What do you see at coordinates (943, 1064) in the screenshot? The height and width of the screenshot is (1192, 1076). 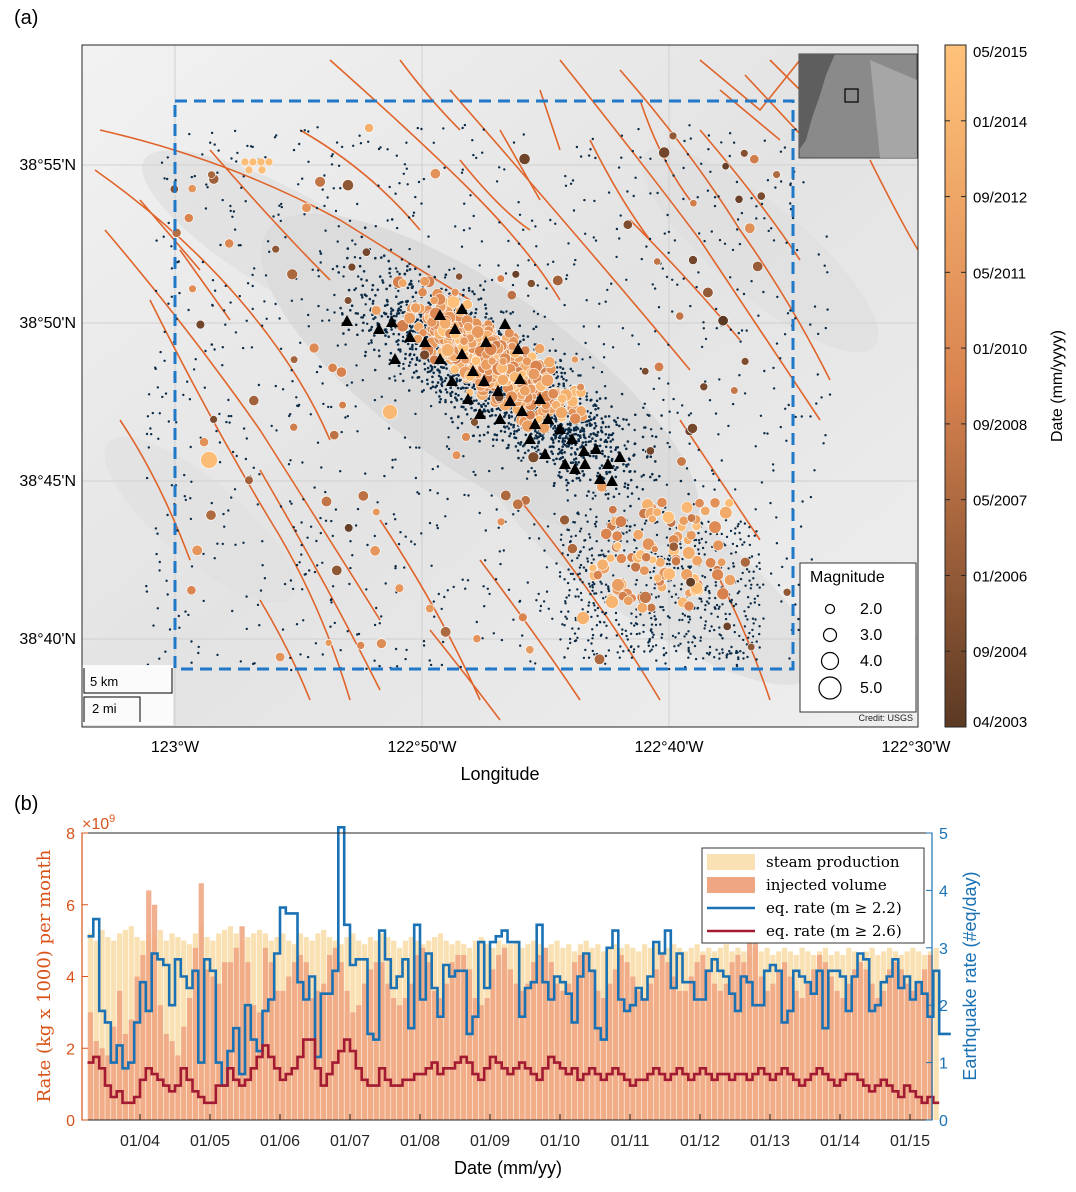 I see `right-tick-label: 1` at bounding box center [943, 1064].